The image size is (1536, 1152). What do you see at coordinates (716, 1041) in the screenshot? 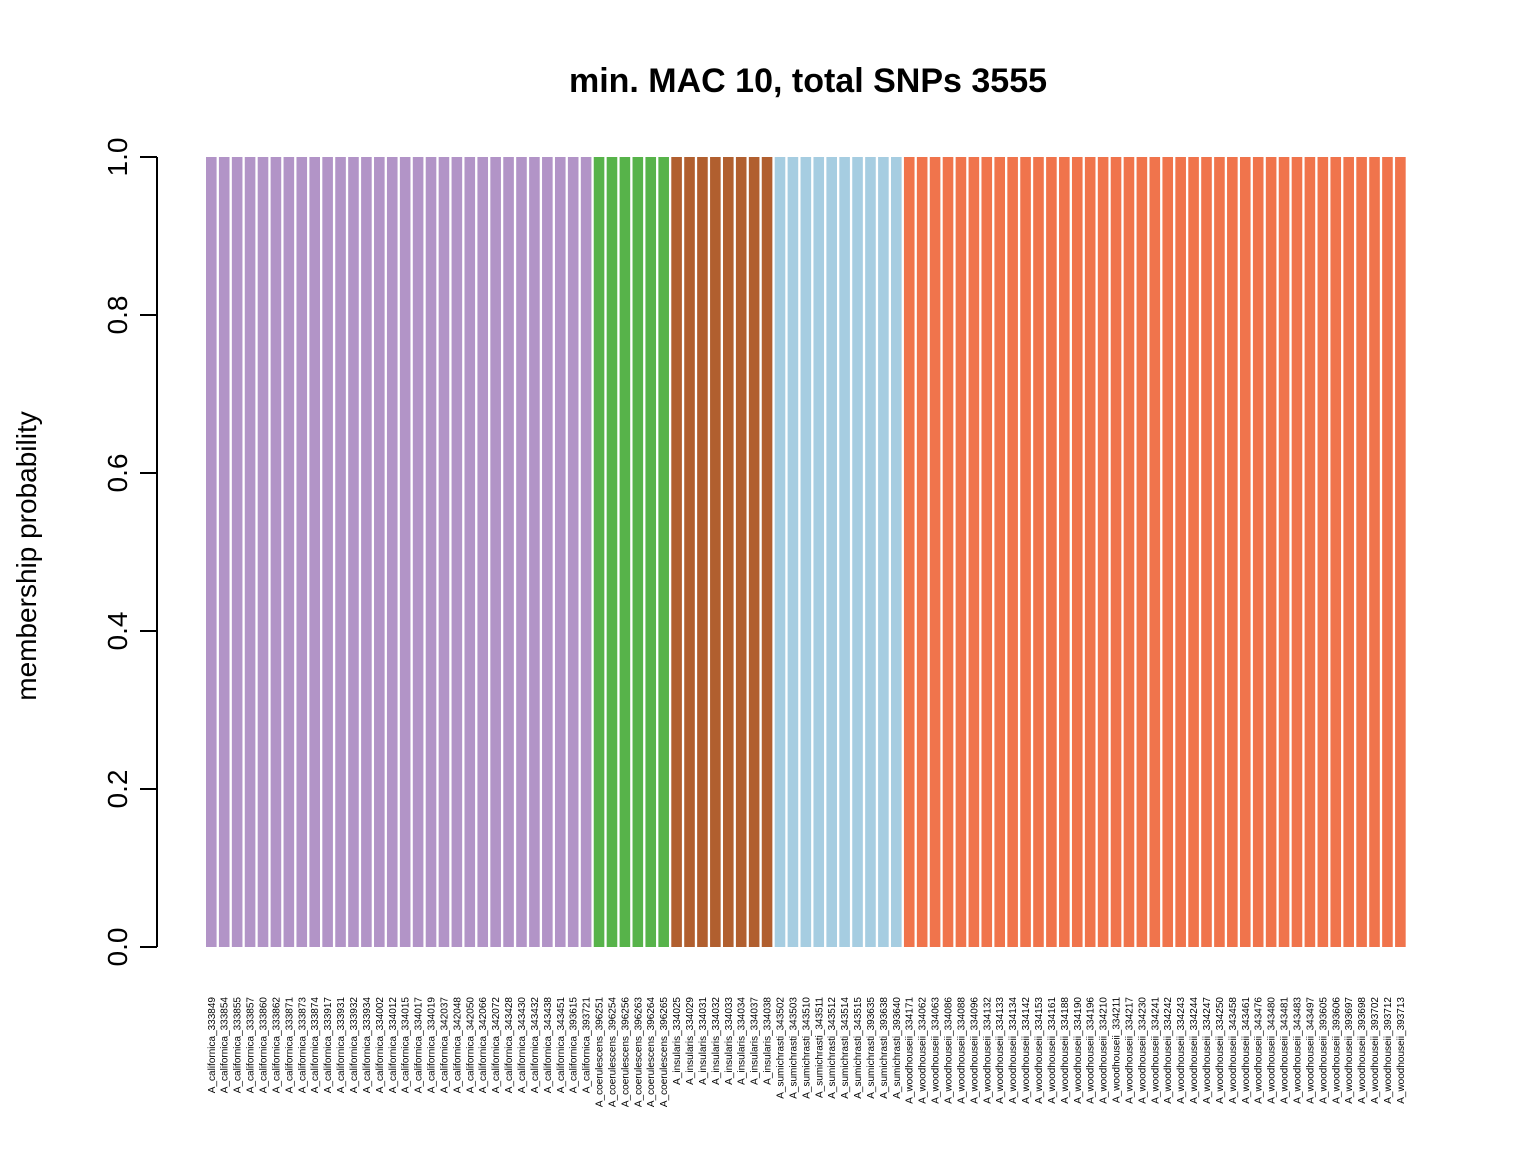
I see `x-tick-label: A_insularis_334032` at bounding box center [716, 1041].